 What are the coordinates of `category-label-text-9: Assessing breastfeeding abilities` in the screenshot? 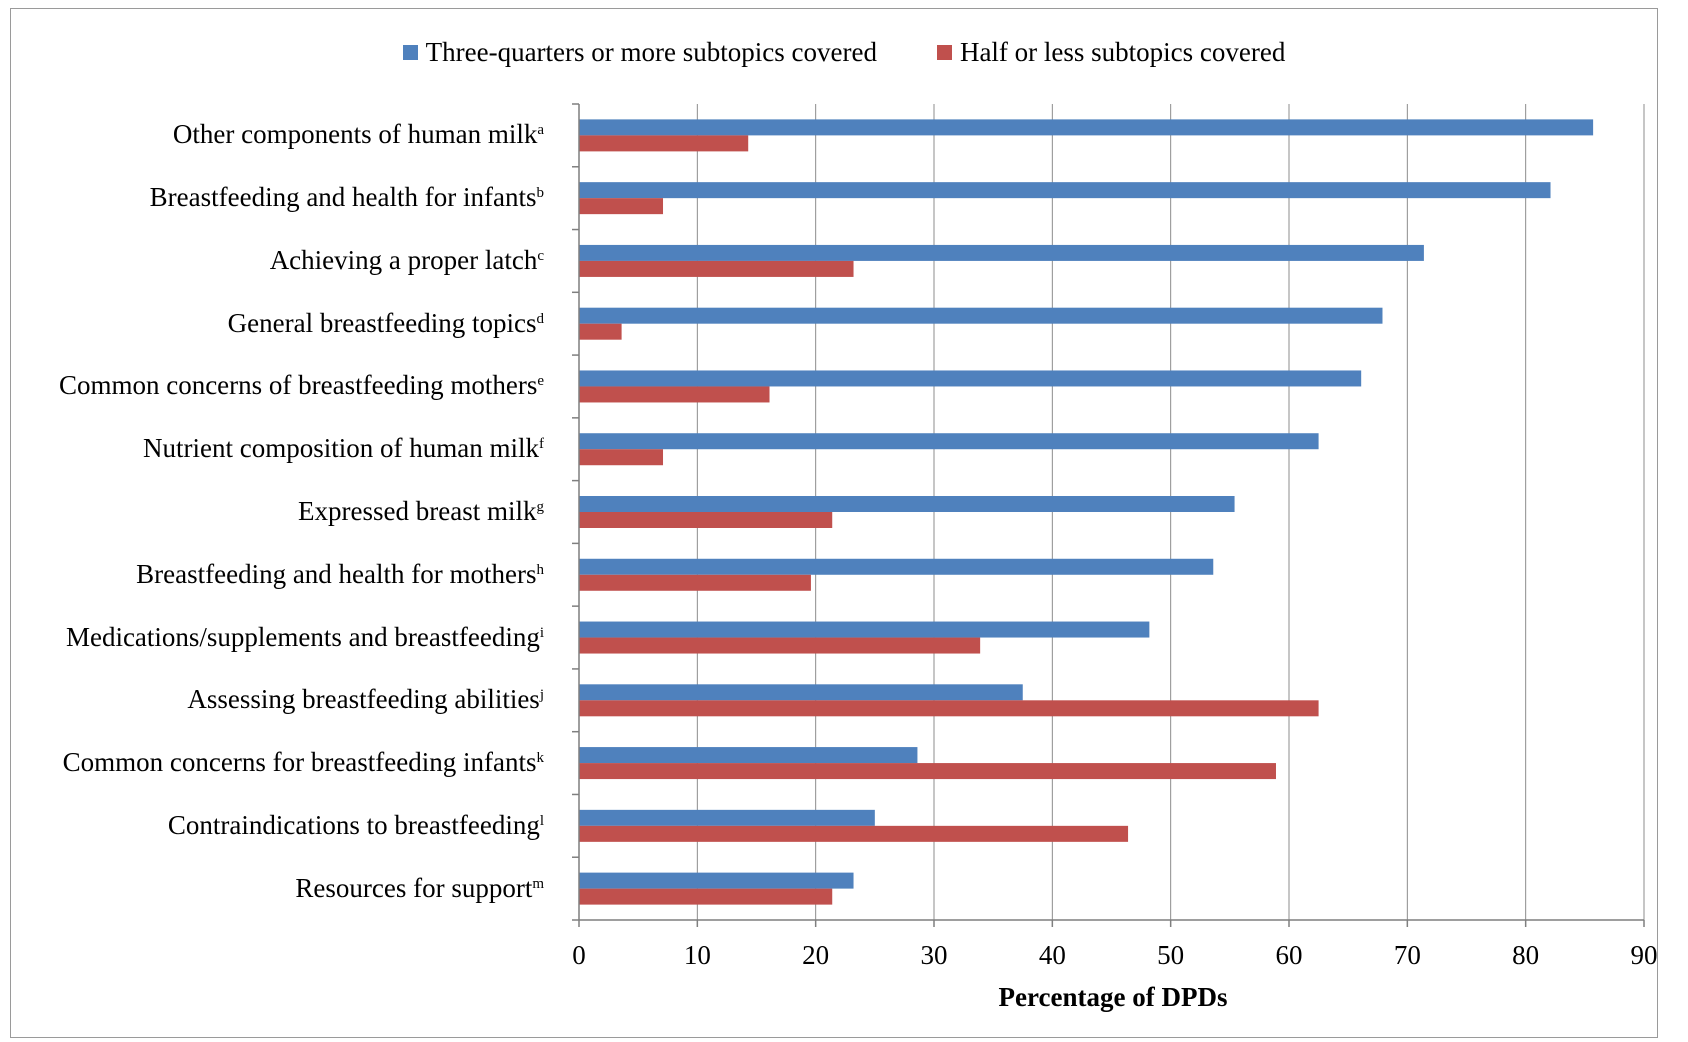 It's located at (363, 699).